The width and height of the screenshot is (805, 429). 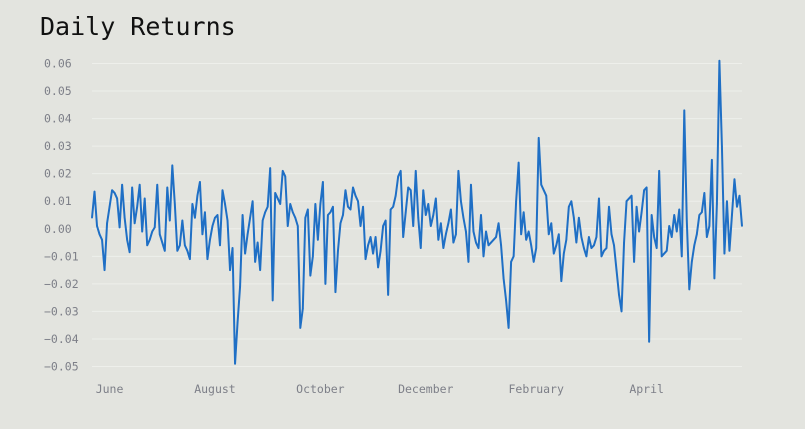 What do you see at coordinates (61, 366) in the screenshot?
I see `y-tick-label: −0.05` at bounding box center [61, 366].